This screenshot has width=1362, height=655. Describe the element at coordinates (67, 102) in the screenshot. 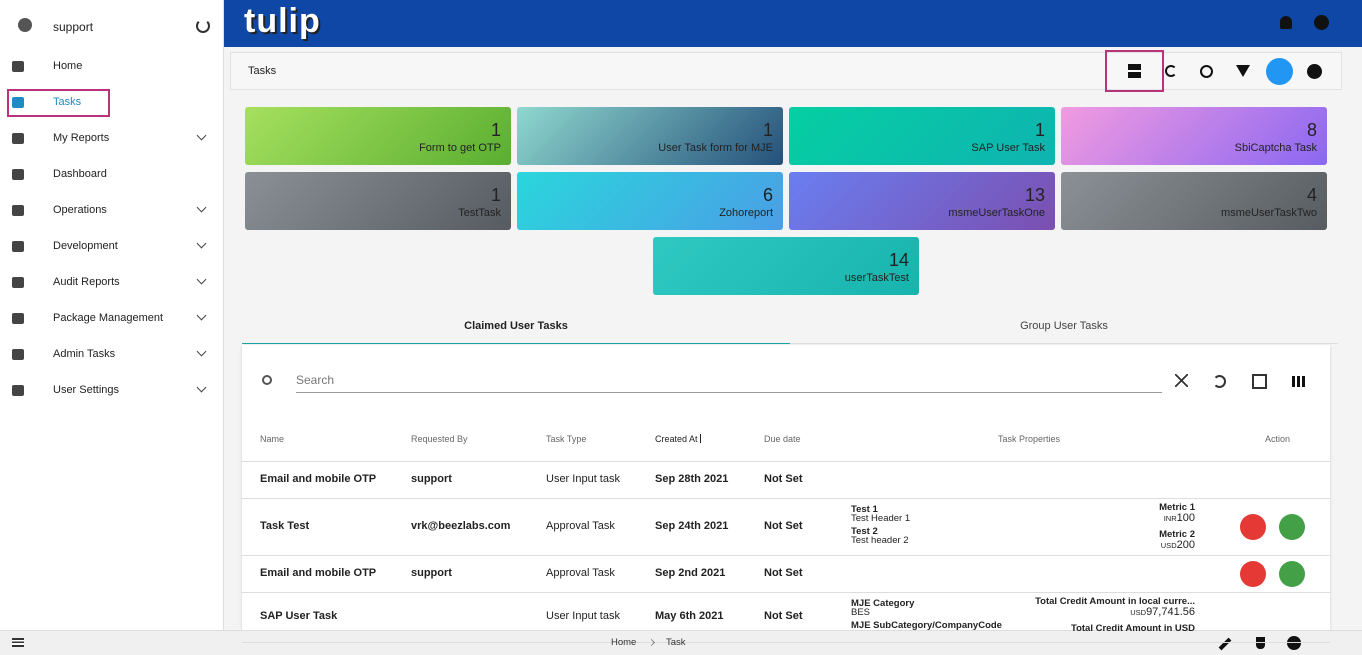

I see `menu-item: Tasks` at that location.